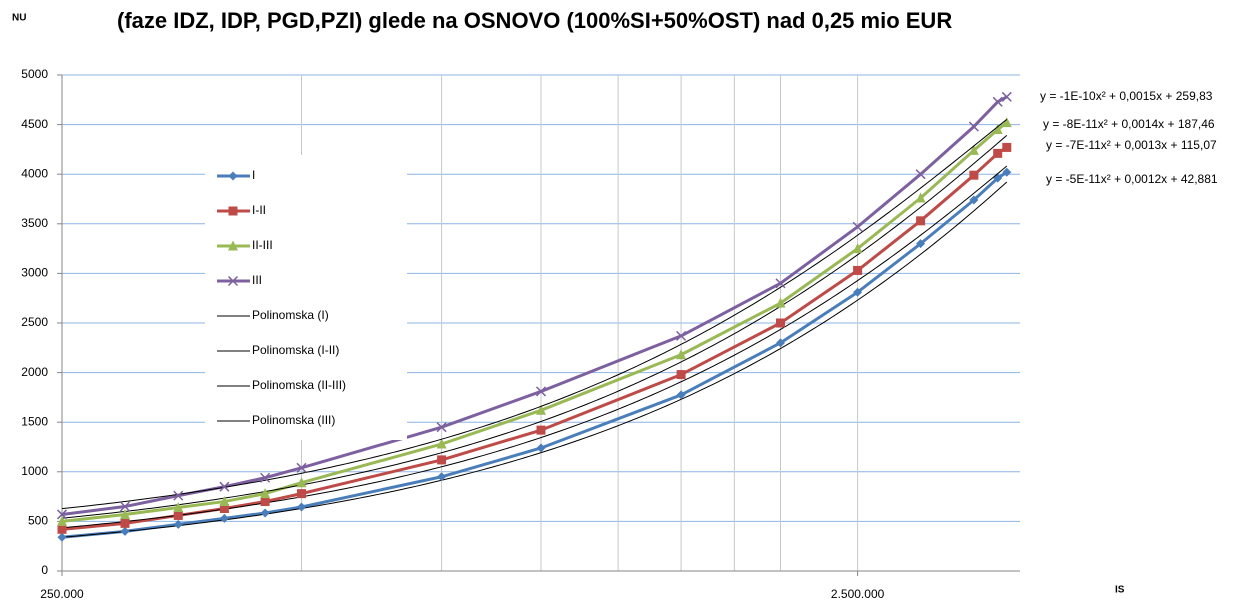 Image resolution: width=1251 pixels, height=603 pixels. What do you see at coordinates (253, 175) in the screenshot?
I see `legend-label: I` at bounding box center [253, 175].